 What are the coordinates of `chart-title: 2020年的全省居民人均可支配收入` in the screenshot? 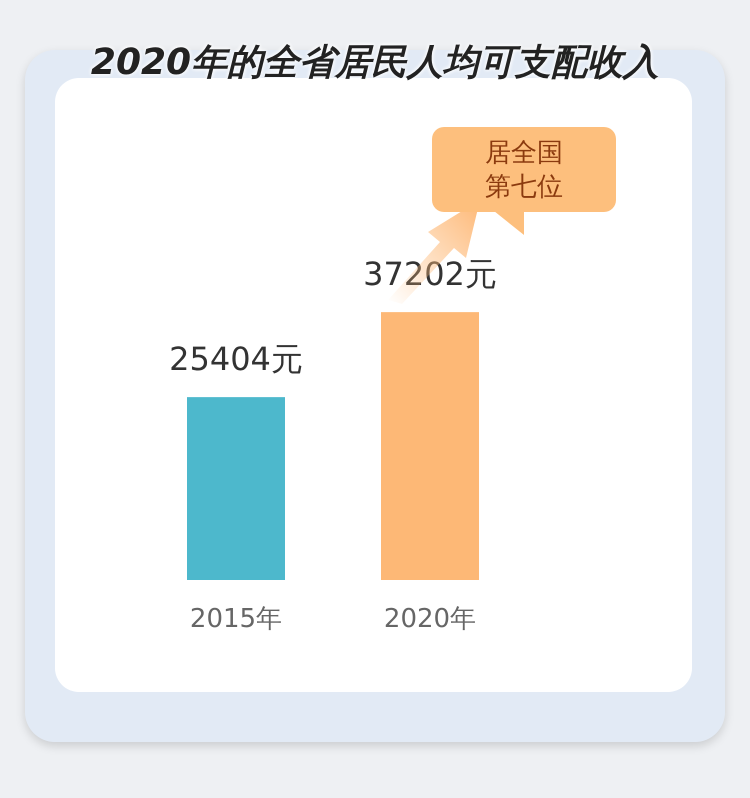 It's located at (375, 63).